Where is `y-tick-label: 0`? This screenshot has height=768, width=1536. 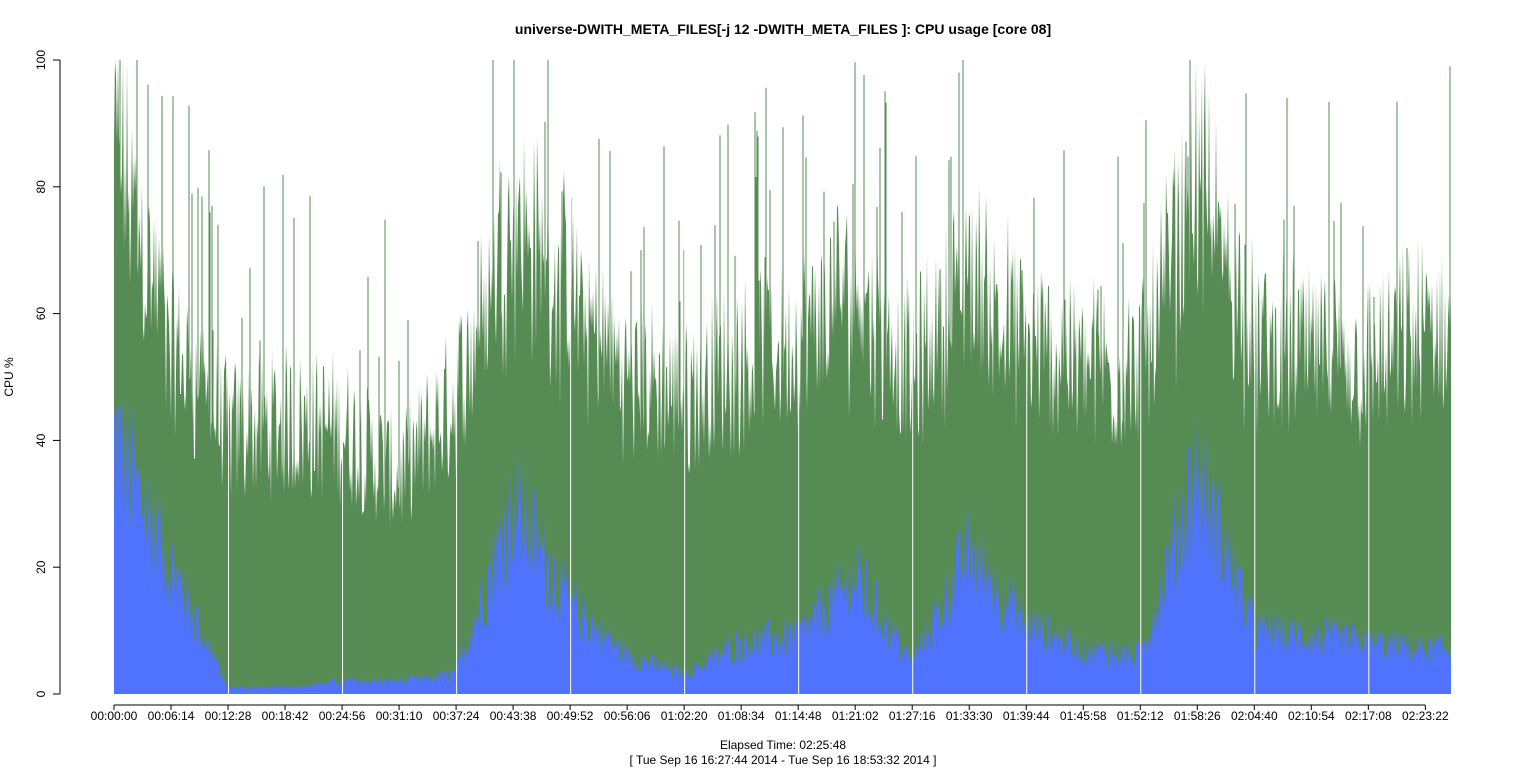
y-tick-label: 0 is located at coordinates (41, 693).